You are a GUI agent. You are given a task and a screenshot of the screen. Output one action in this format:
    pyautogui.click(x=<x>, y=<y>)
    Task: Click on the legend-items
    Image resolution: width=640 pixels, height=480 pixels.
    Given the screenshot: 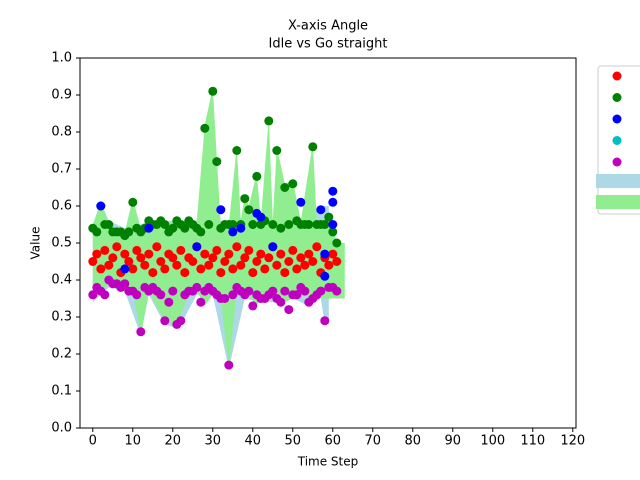 What is the action you would take?
    pyautogui.click(x=618, y=140)
    